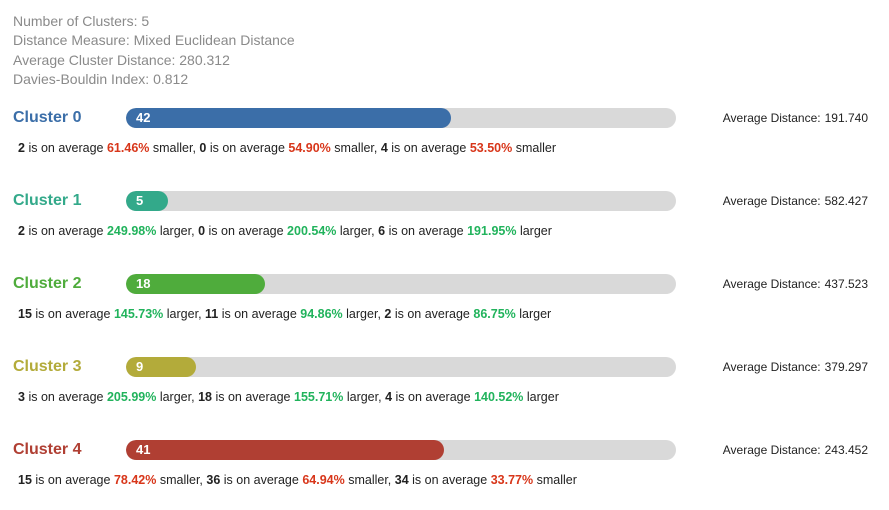 The image size is (889, 510). What do you see at coordinates (47, 283) in the screenshot?
I see `cluster-title: Cluster 2` at bounding box center [47, 283].